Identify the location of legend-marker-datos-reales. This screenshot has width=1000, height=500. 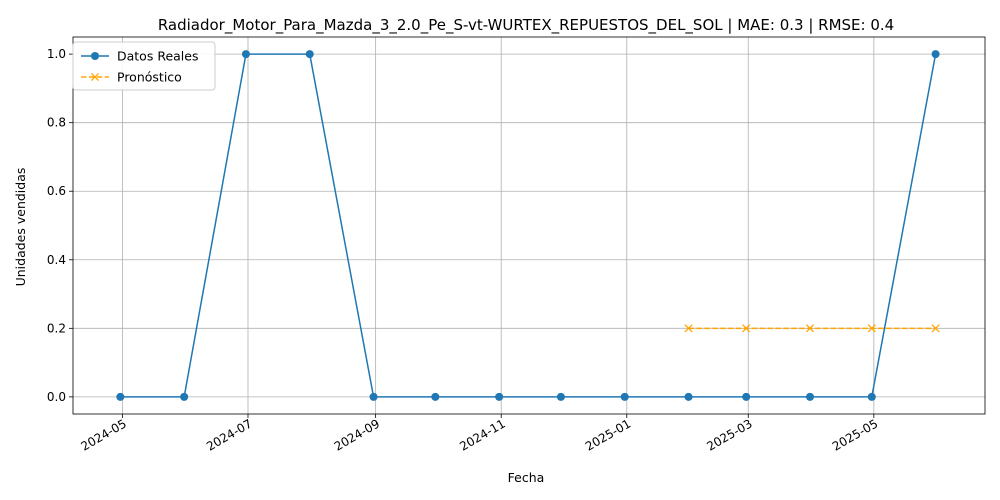
(95, 56).